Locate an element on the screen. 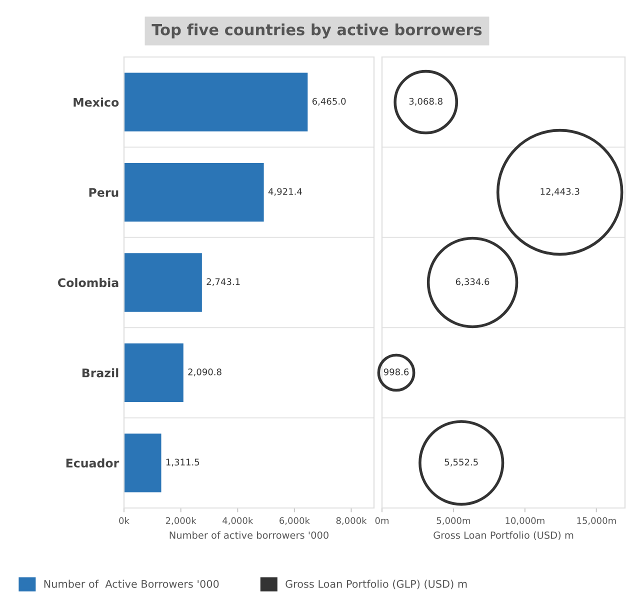 This screenshot has height=602, width=634. text: 3,068.8 is located at coordinates (425, 102).